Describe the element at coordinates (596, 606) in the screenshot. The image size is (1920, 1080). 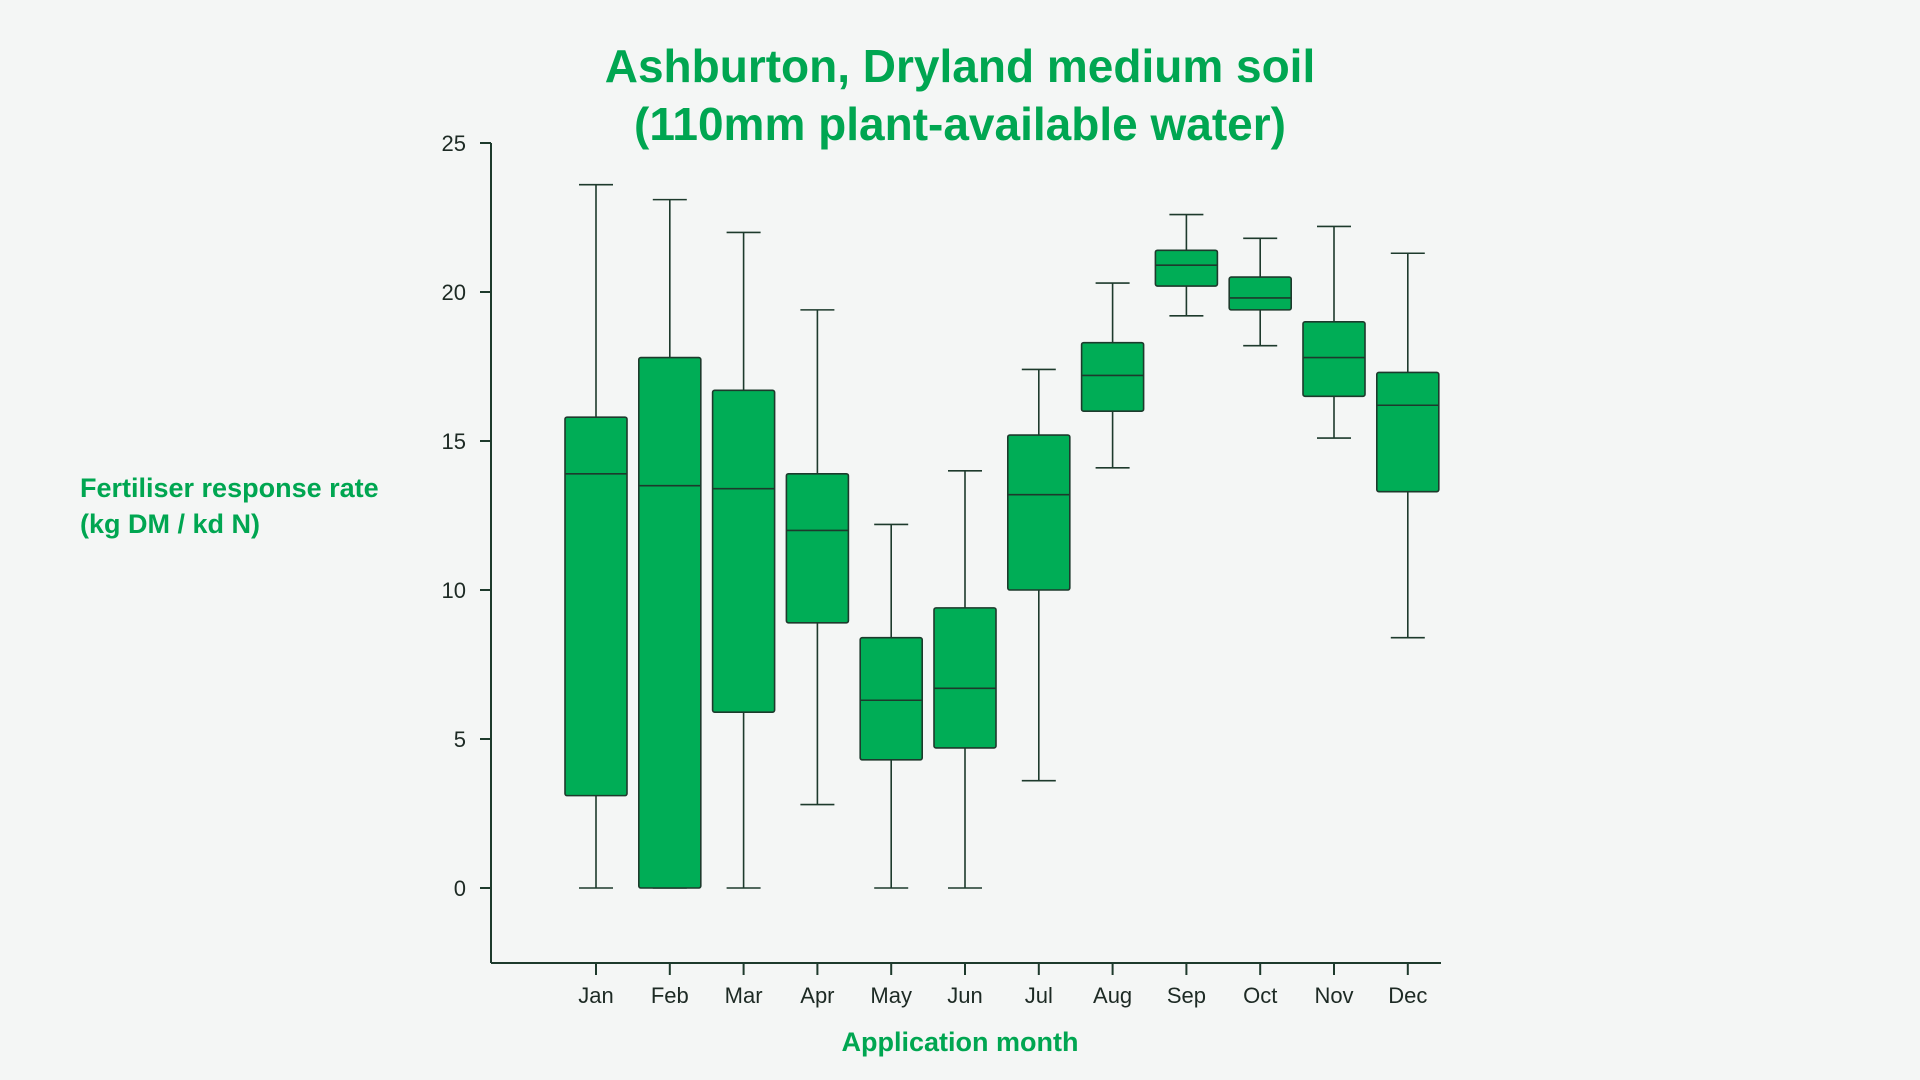
I see `box-jan` at that location.